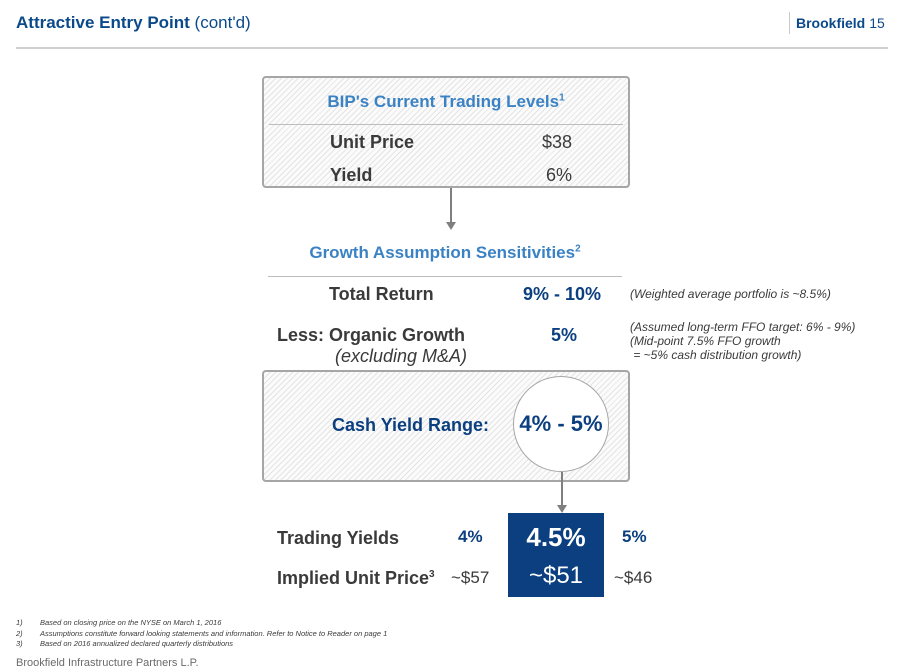  I want to click on footer-company-name: Brookfield Infrastructure Partners L.P., so click(107, 663).